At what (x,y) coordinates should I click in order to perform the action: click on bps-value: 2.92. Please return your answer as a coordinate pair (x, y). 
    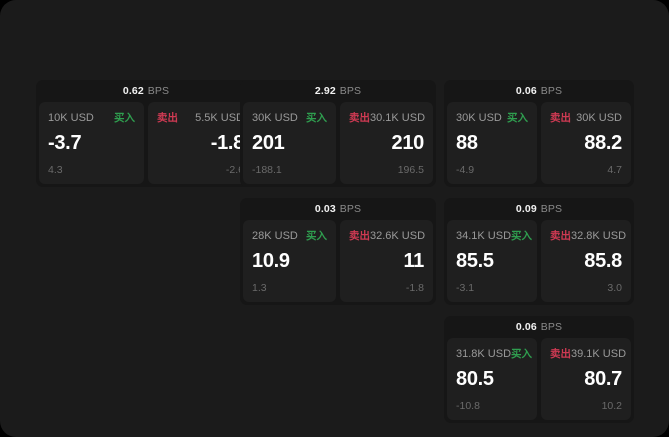
    Looking at the image, I should click on (325, 91).